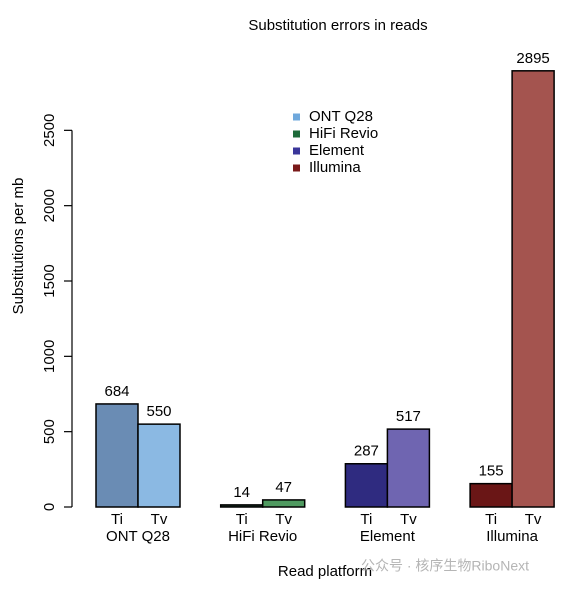  Describe the element at coordinates (366, 451) in the screenshot. I see `value-label: 287` at that location.